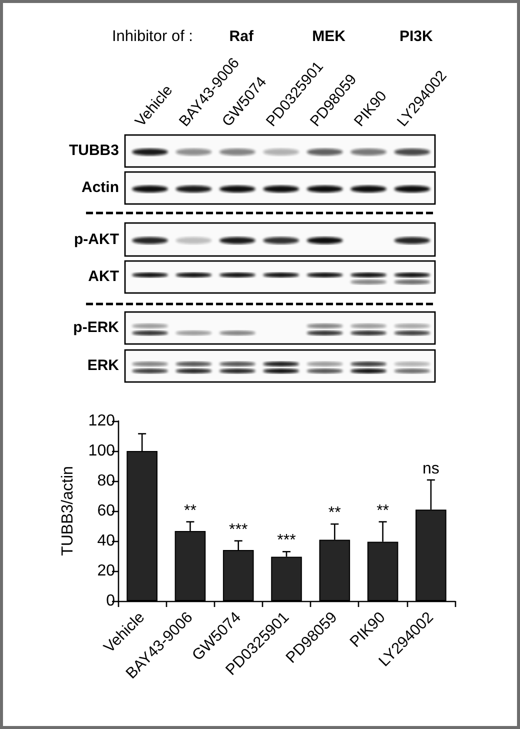 The image size is (520, 729). What do you see at coordinates (431, 469) in the screenshot?
I see `annotation: ns` at bounding box center [431, 469].